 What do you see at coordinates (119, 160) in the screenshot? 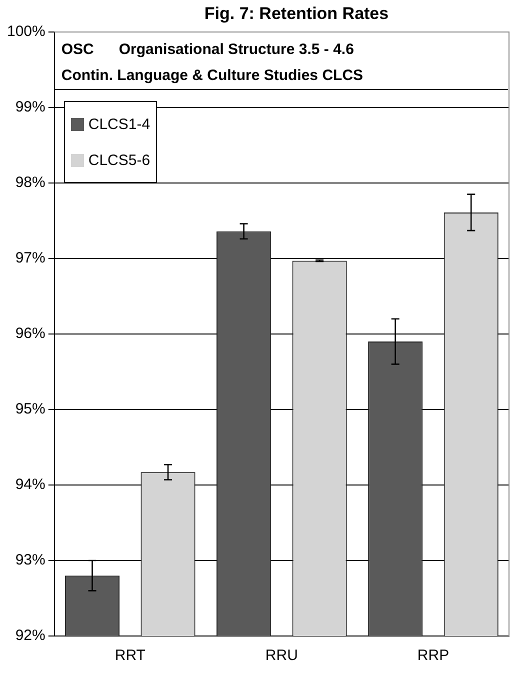
I see `legend-label: CLCS5-6` at bounding box center [119, 160].